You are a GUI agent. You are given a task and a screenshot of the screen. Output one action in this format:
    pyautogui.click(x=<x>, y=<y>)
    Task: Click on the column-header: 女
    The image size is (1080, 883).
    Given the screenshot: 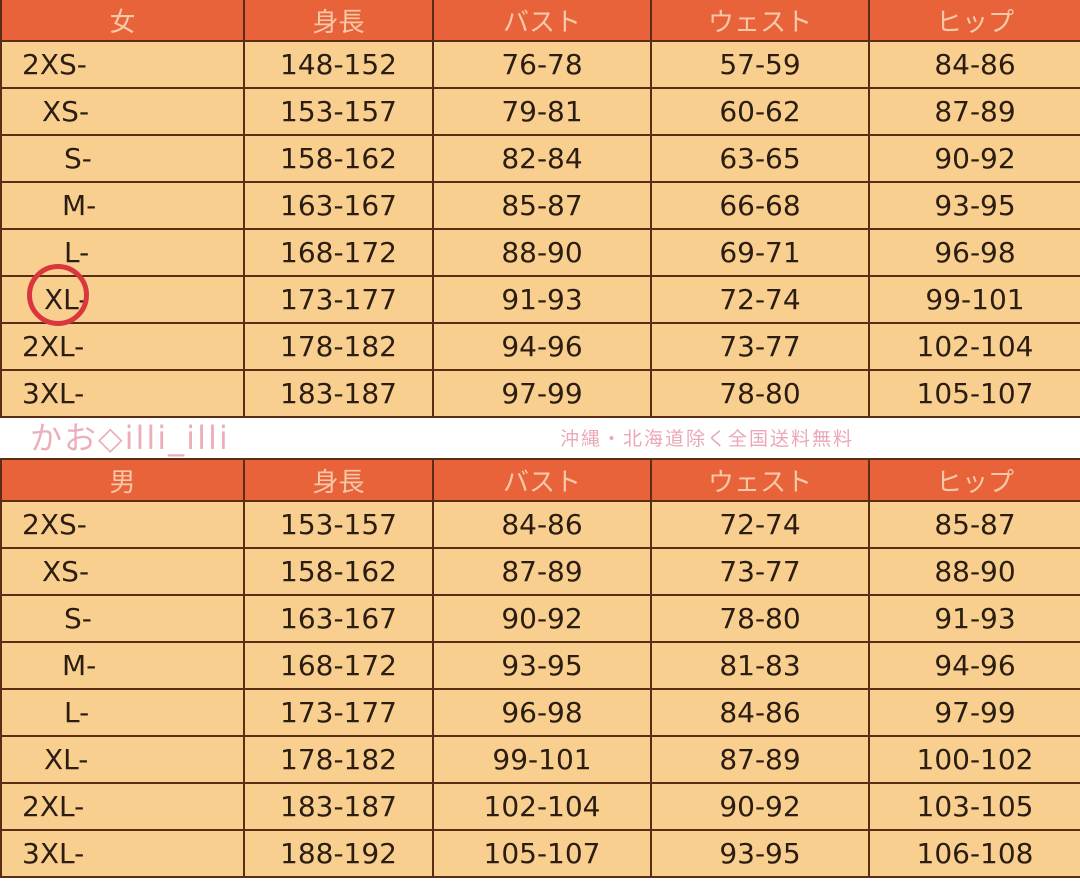 What is the action you would take?
    pyautogui.click(x=122, y=21)
    